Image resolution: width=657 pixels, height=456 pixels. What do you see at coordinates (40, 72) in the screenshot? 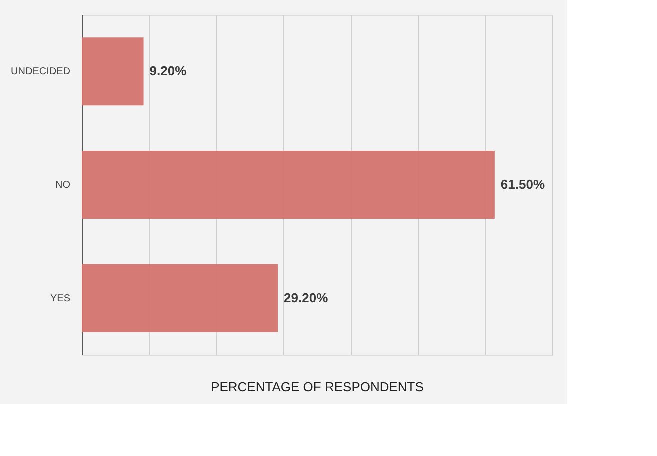
I see `y-tick-label: UNDECIDED` at bounding box center [40, 72].